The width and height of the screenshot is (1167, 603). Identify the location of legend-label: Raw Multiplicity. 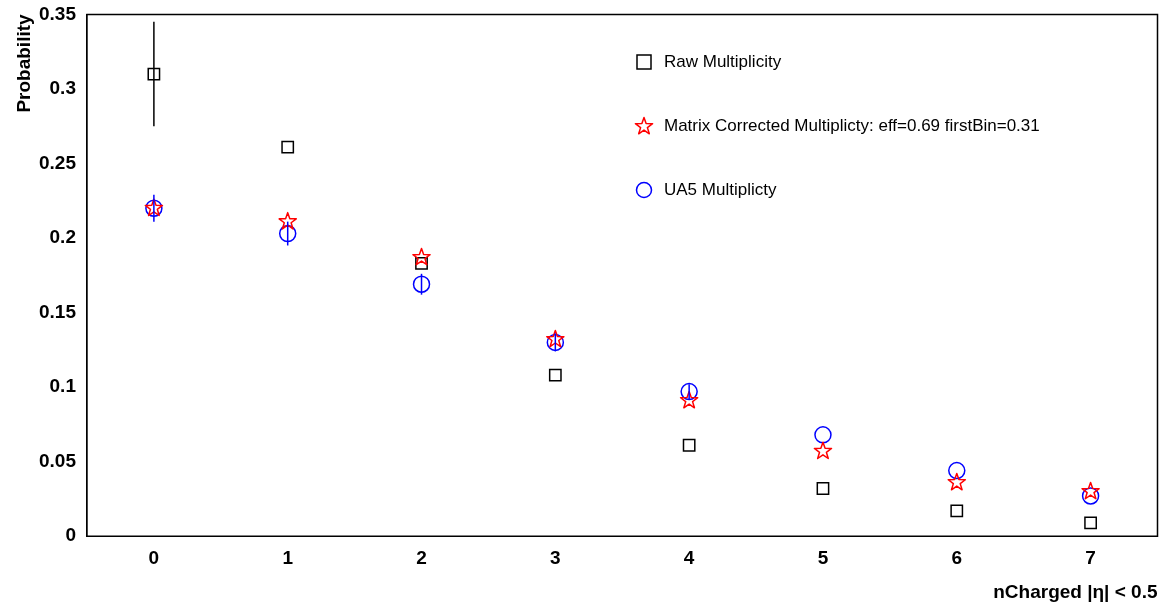
(723, 62).